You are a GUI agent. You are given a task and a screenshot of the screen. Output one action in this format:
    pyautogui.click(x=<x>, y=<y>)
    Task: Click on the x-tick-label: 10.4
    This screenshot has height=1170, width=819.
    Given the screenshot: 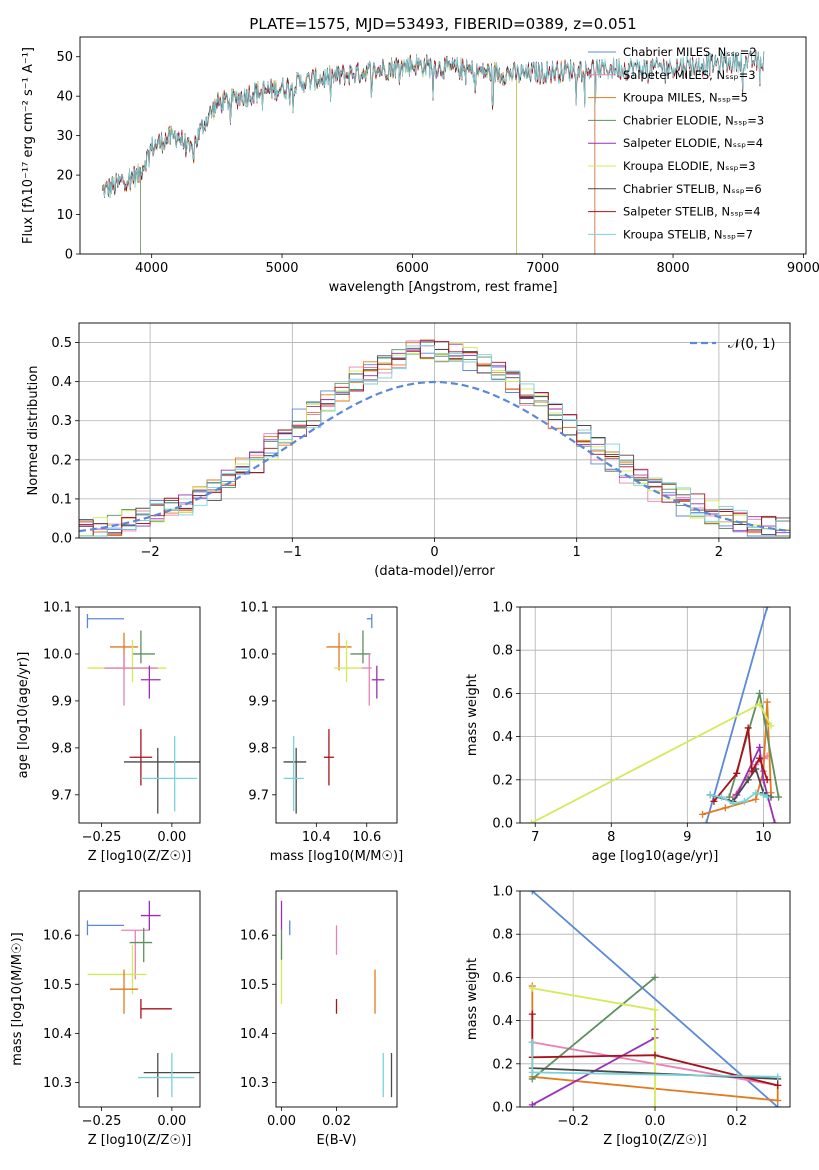 What is the action you would take?
    pyautogui.click(x=316, y=837)
    